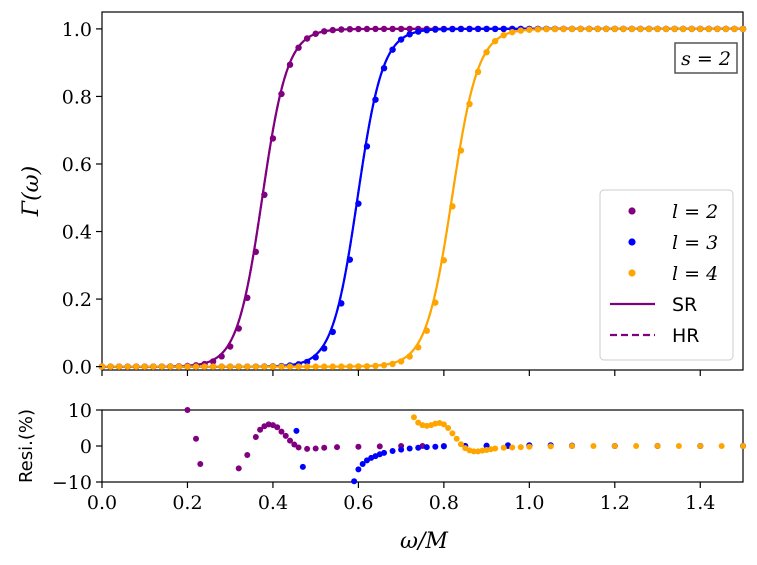 The height and width of the screenshot is (565, 757). What do you see at coordinates (632, 211) in the screenshot?
I see `legend-marker` at bounding box center [632, 211].